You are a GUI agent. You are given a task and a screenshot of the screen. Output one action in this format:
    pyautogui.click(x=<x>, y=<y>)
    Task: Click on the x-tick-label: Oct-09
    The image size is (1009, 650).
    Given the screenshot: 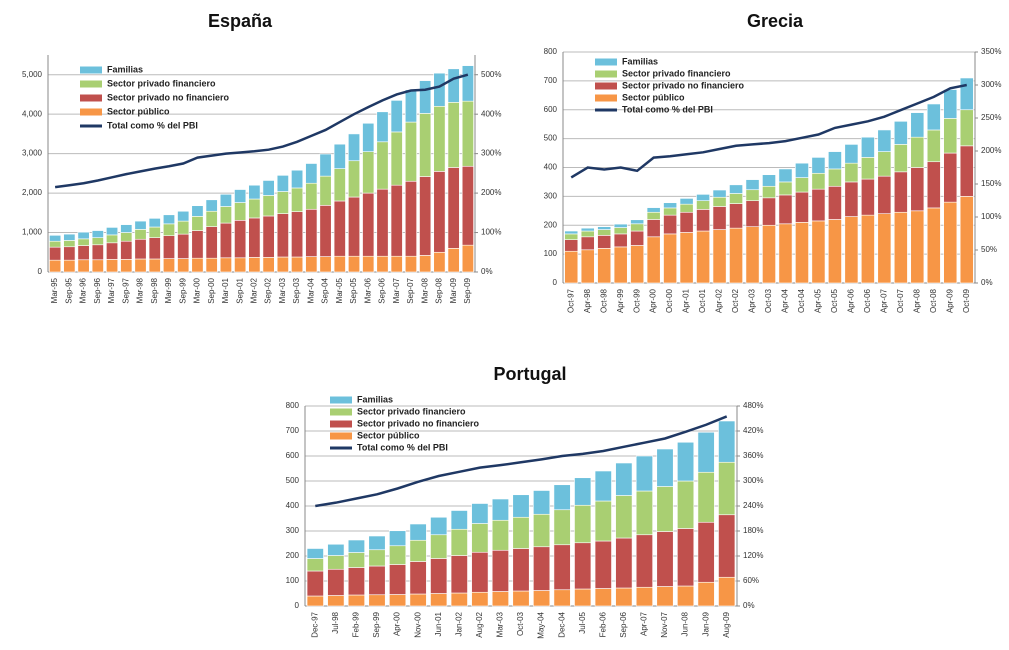 What is the action you would take?
    pyautogui.click(x=966, y=300)
    